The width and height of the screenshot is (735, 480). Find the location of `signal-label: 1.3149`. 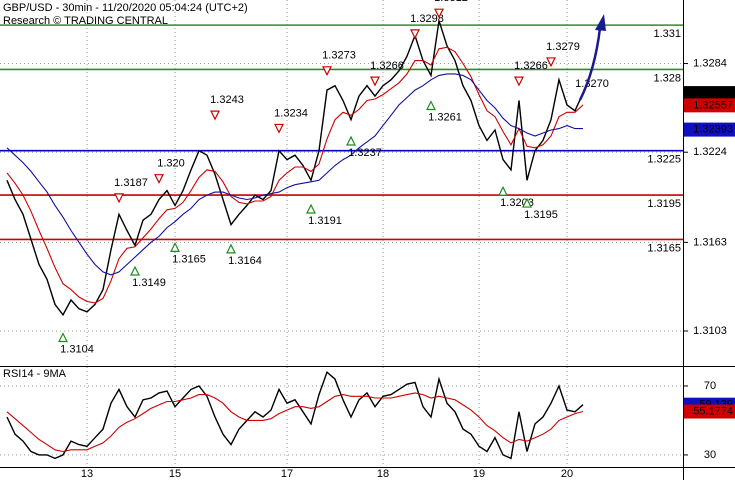

signal-label: 1.3149 is located at coordinates (149, 283).